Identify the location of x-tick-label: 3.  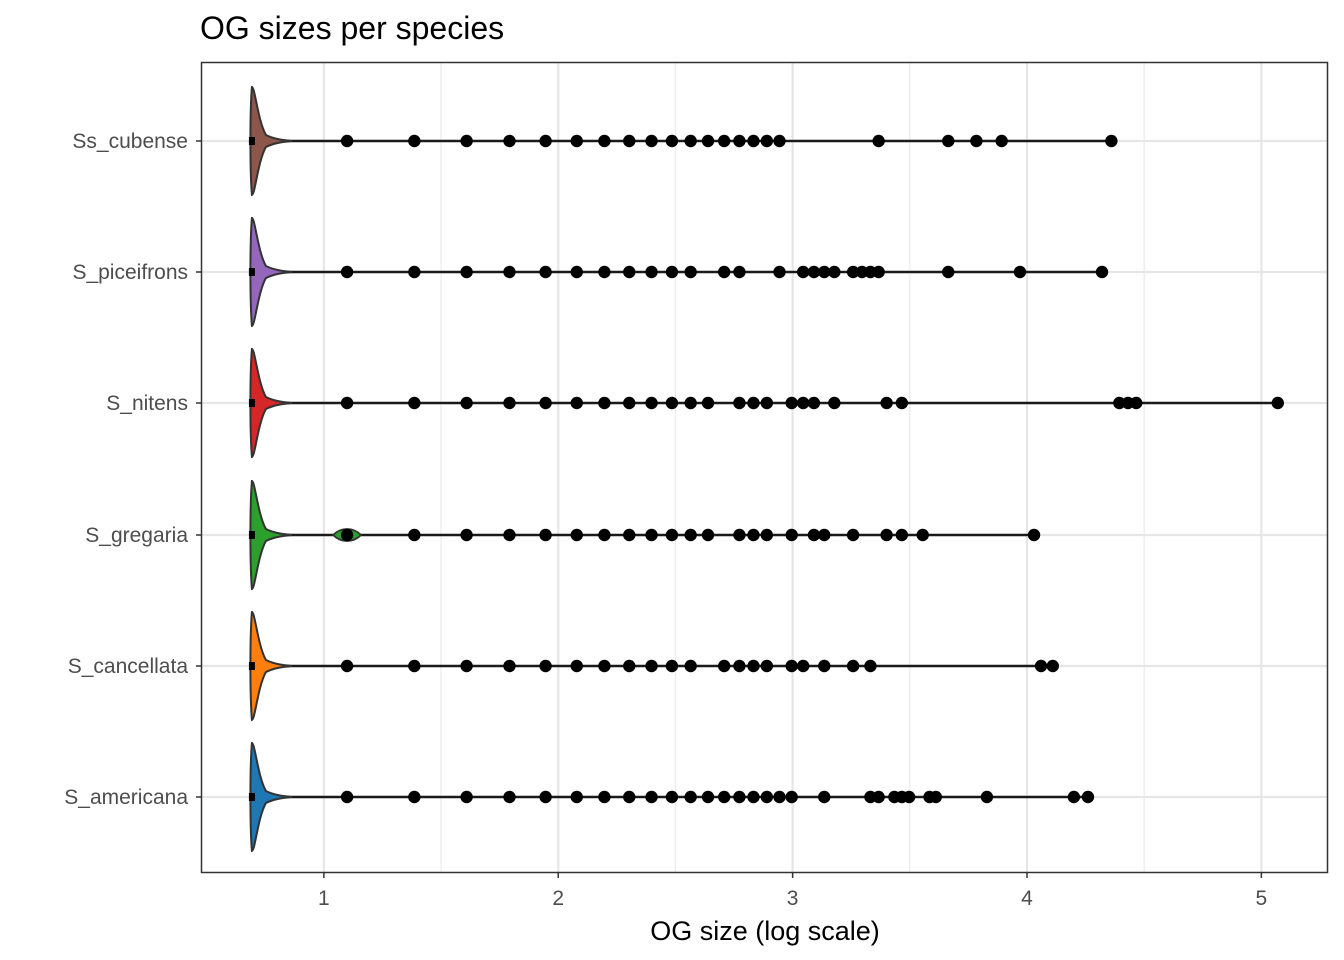
(793, 898).